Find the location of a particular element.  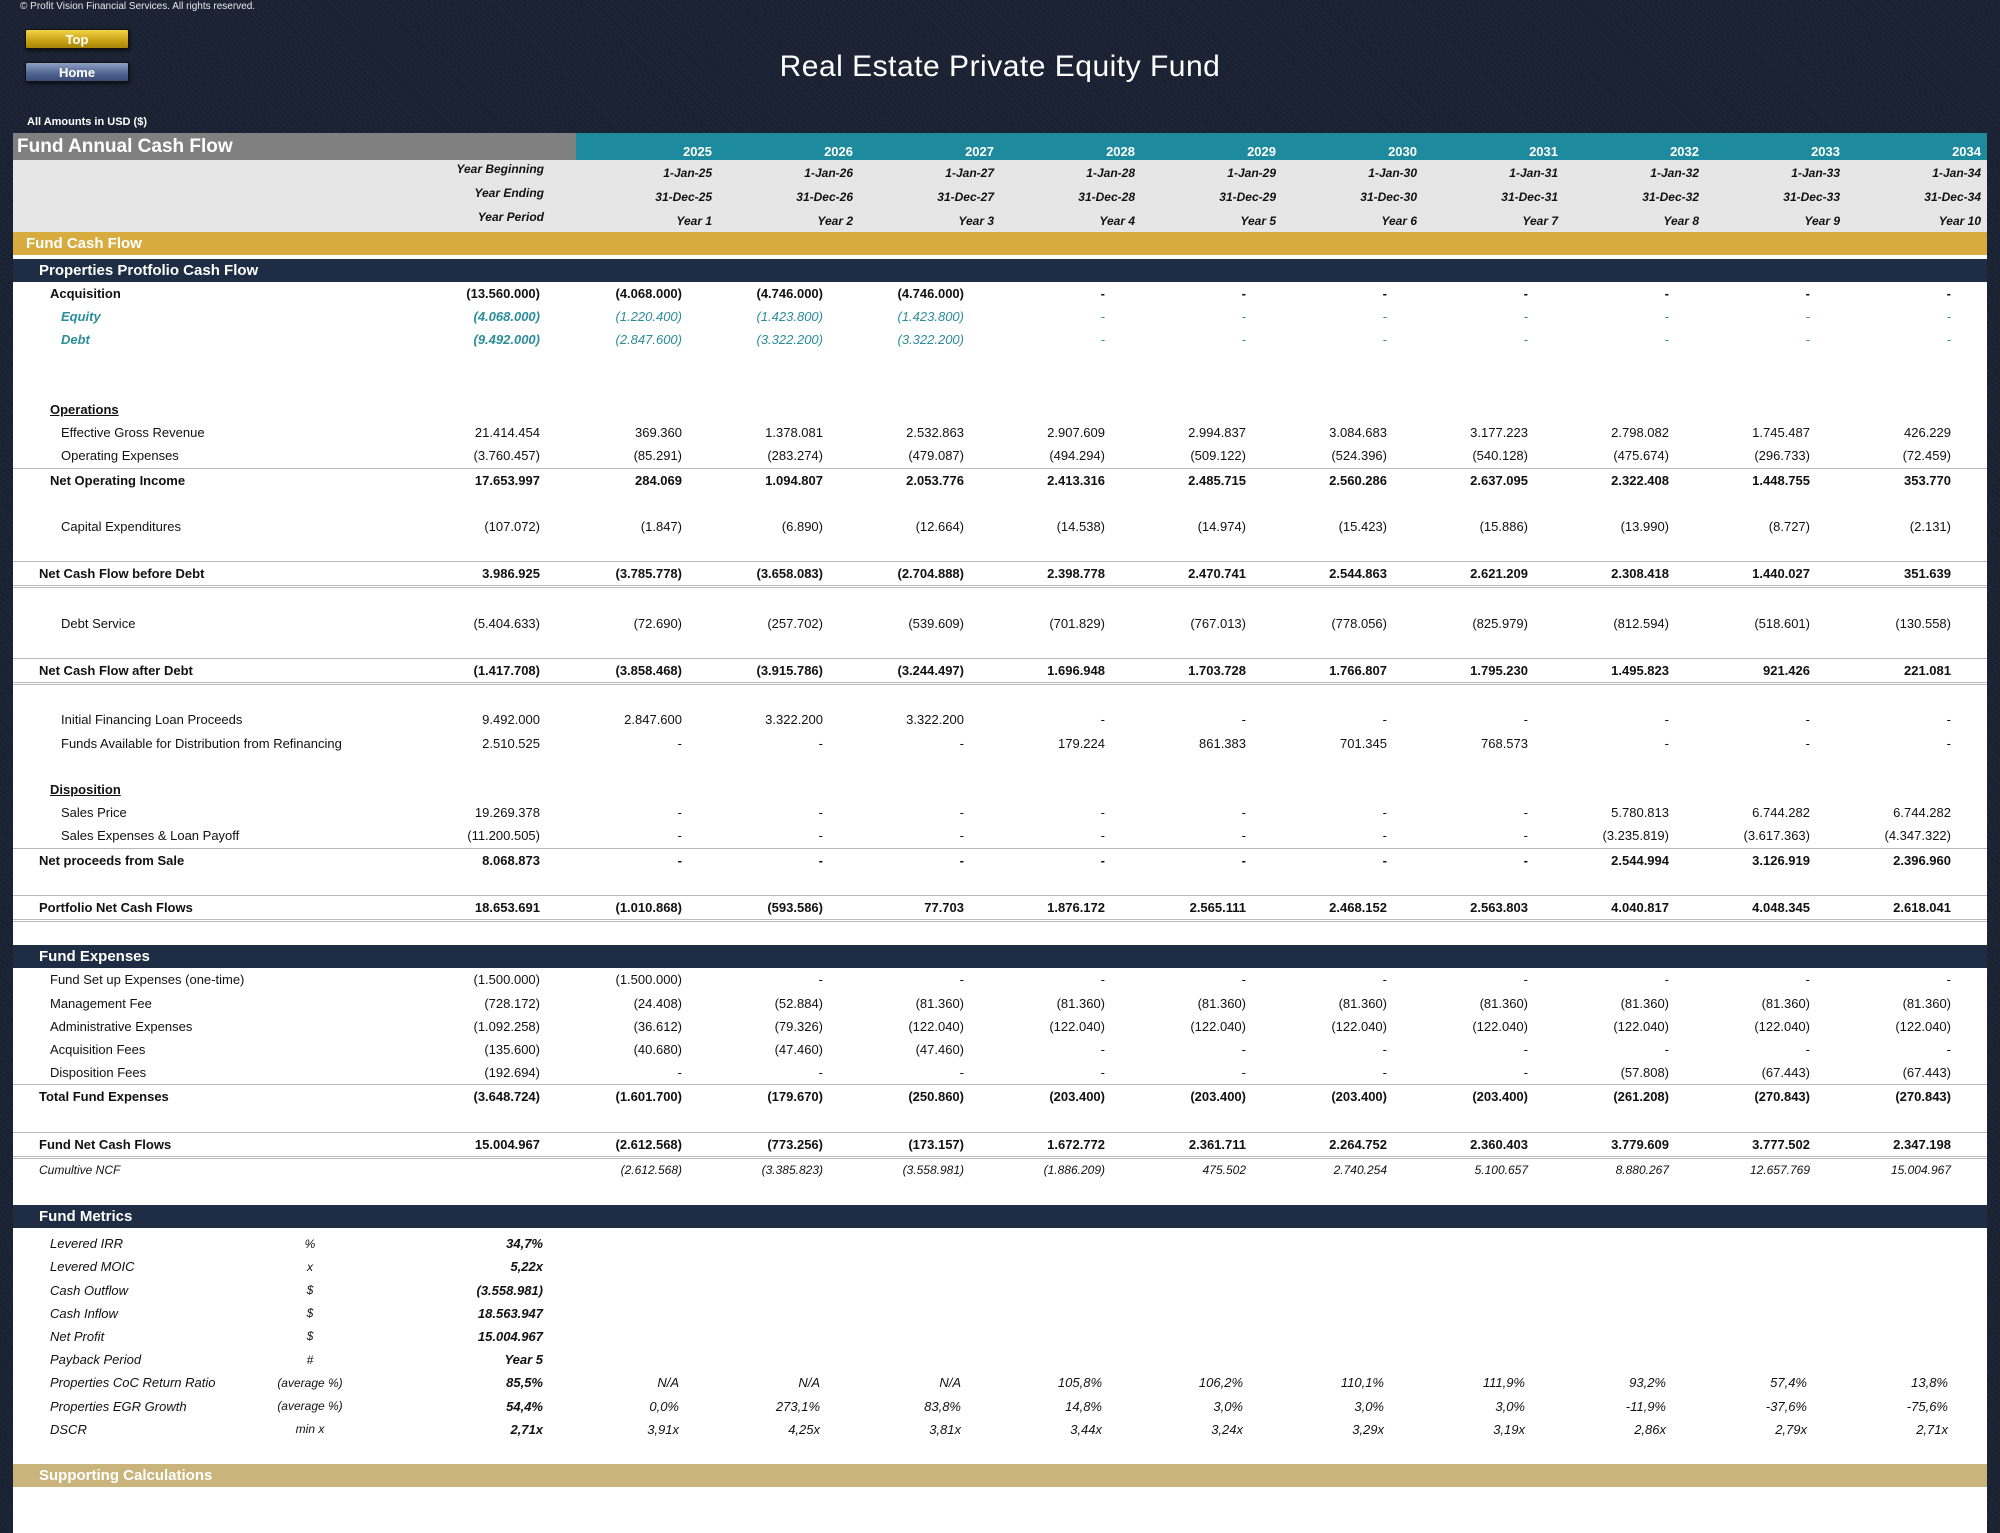

value-cell: (52.884) is located at coordinates (798, 1003).